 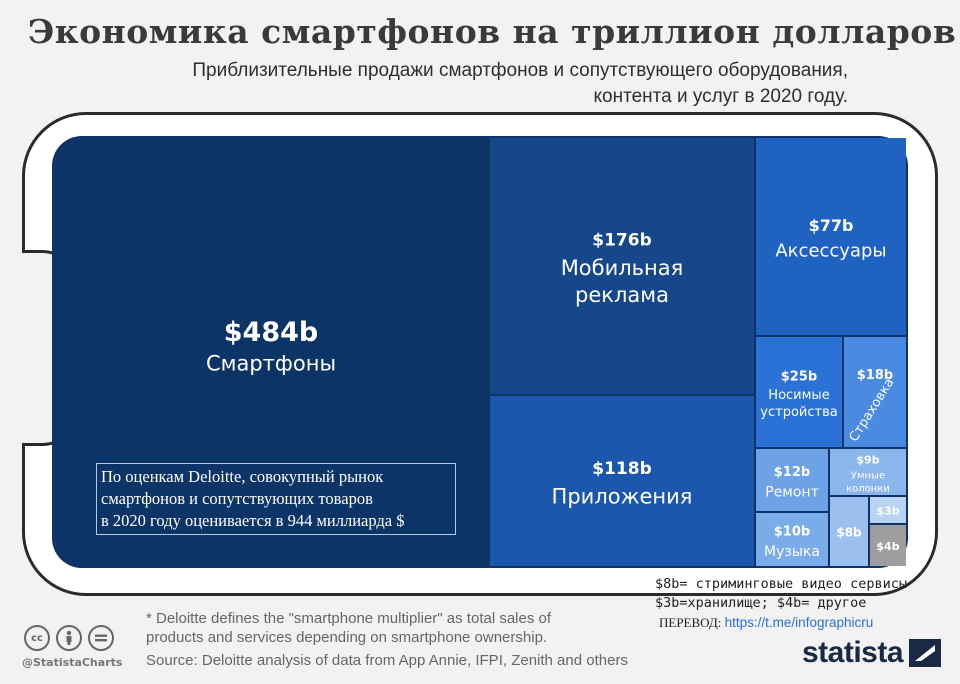 I want to click on legend-line-1: $8b= стриминговые видео сервисы, so click(x=781, y=584).